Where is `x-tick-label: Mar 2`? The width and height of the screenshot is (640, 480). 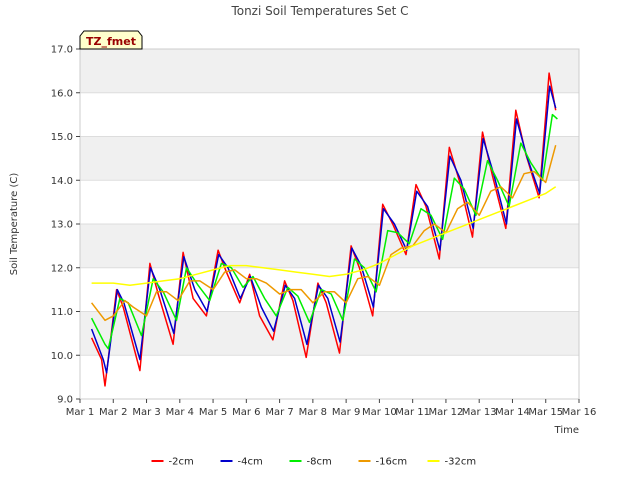 x-tick-label: Mar 2 is located at coordinates (113, 412).